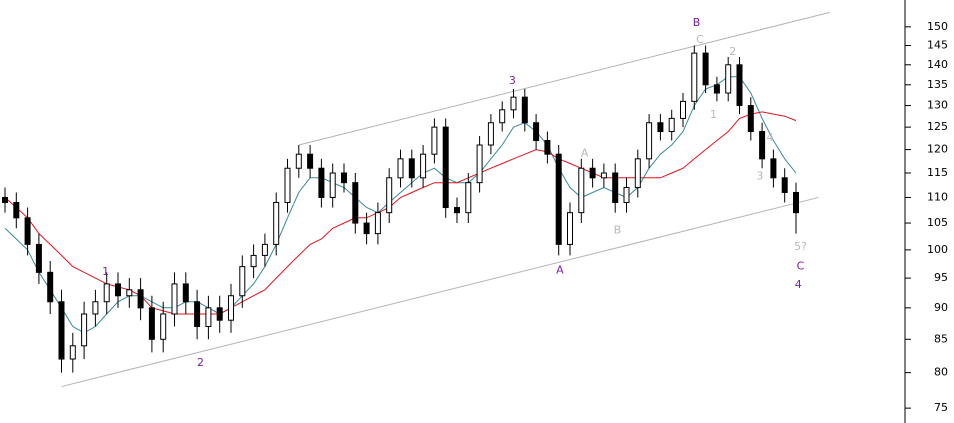  I want to click on y-tick-label: 90, so click(941, 307).